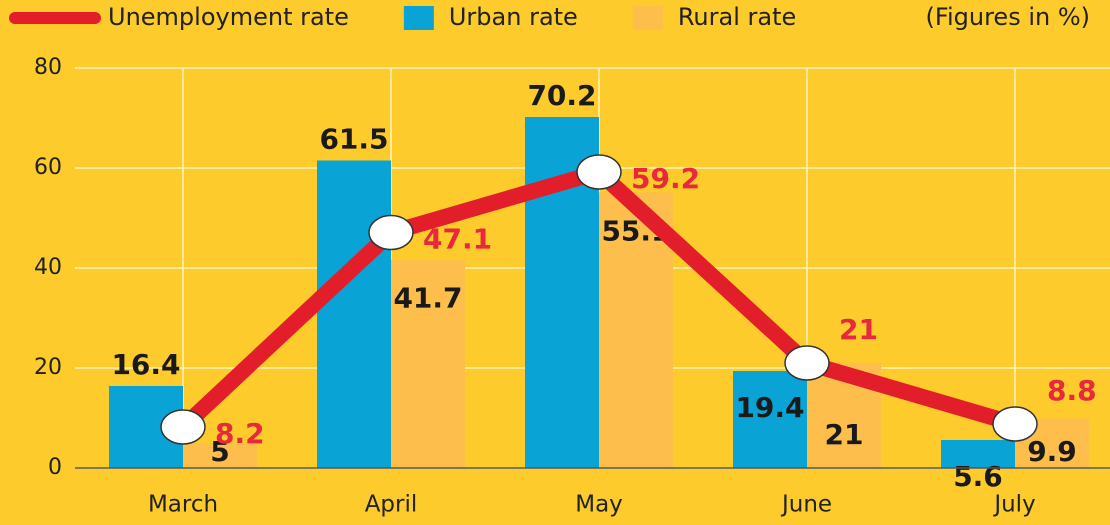 The width and height of the screenshot is (1110, 525). Describe the element at coordinates (145, 364) in the screenshot. I see `bar-value-label: 16.4` at that location.